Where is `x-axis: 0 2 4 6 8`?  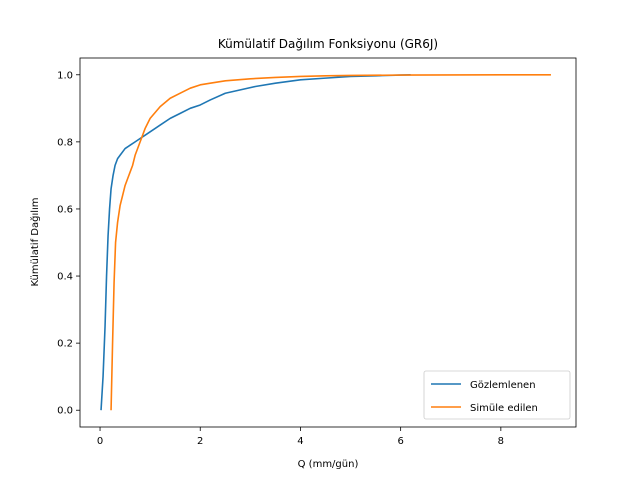
x-axis: 0 2 4 6 8 is located at coordinates (300, 437).